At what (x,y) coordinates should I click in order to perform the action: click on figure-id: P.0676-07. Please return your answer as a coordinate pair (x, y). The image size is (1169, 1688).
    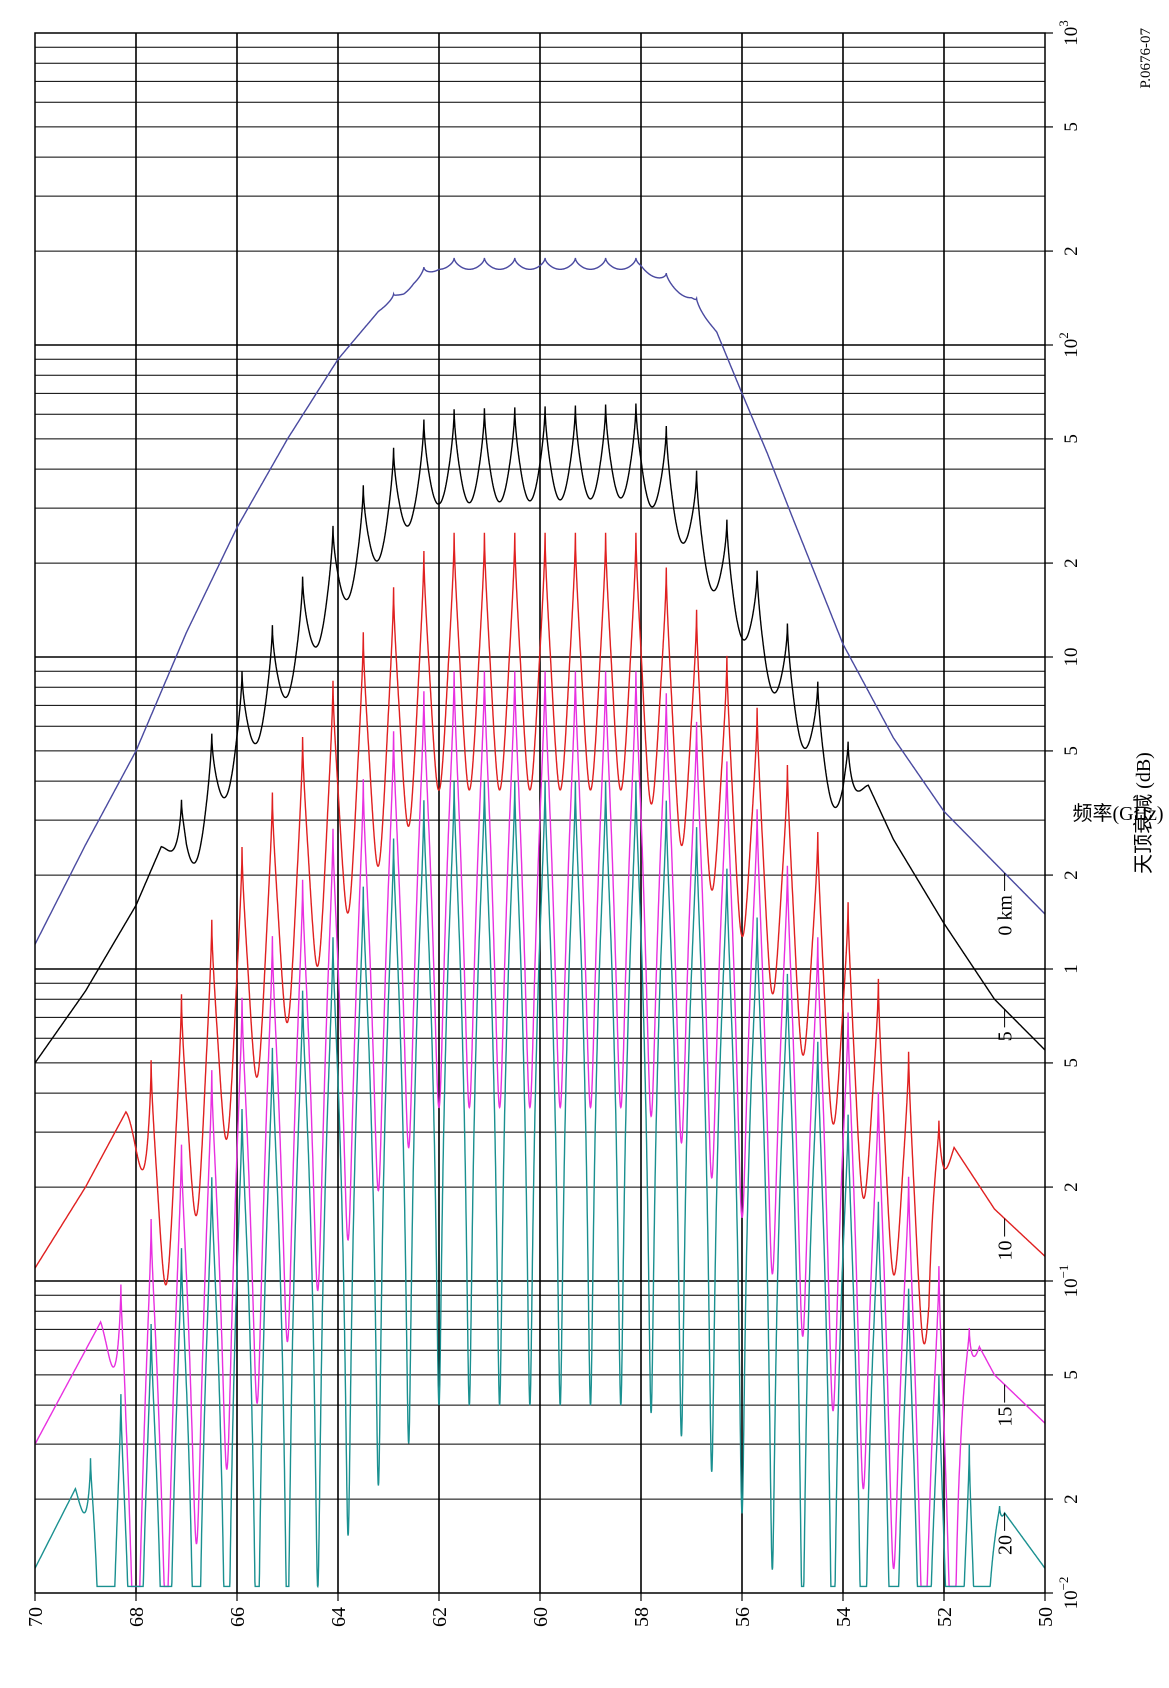
    Looking at the image, I should click on (1146, 58).